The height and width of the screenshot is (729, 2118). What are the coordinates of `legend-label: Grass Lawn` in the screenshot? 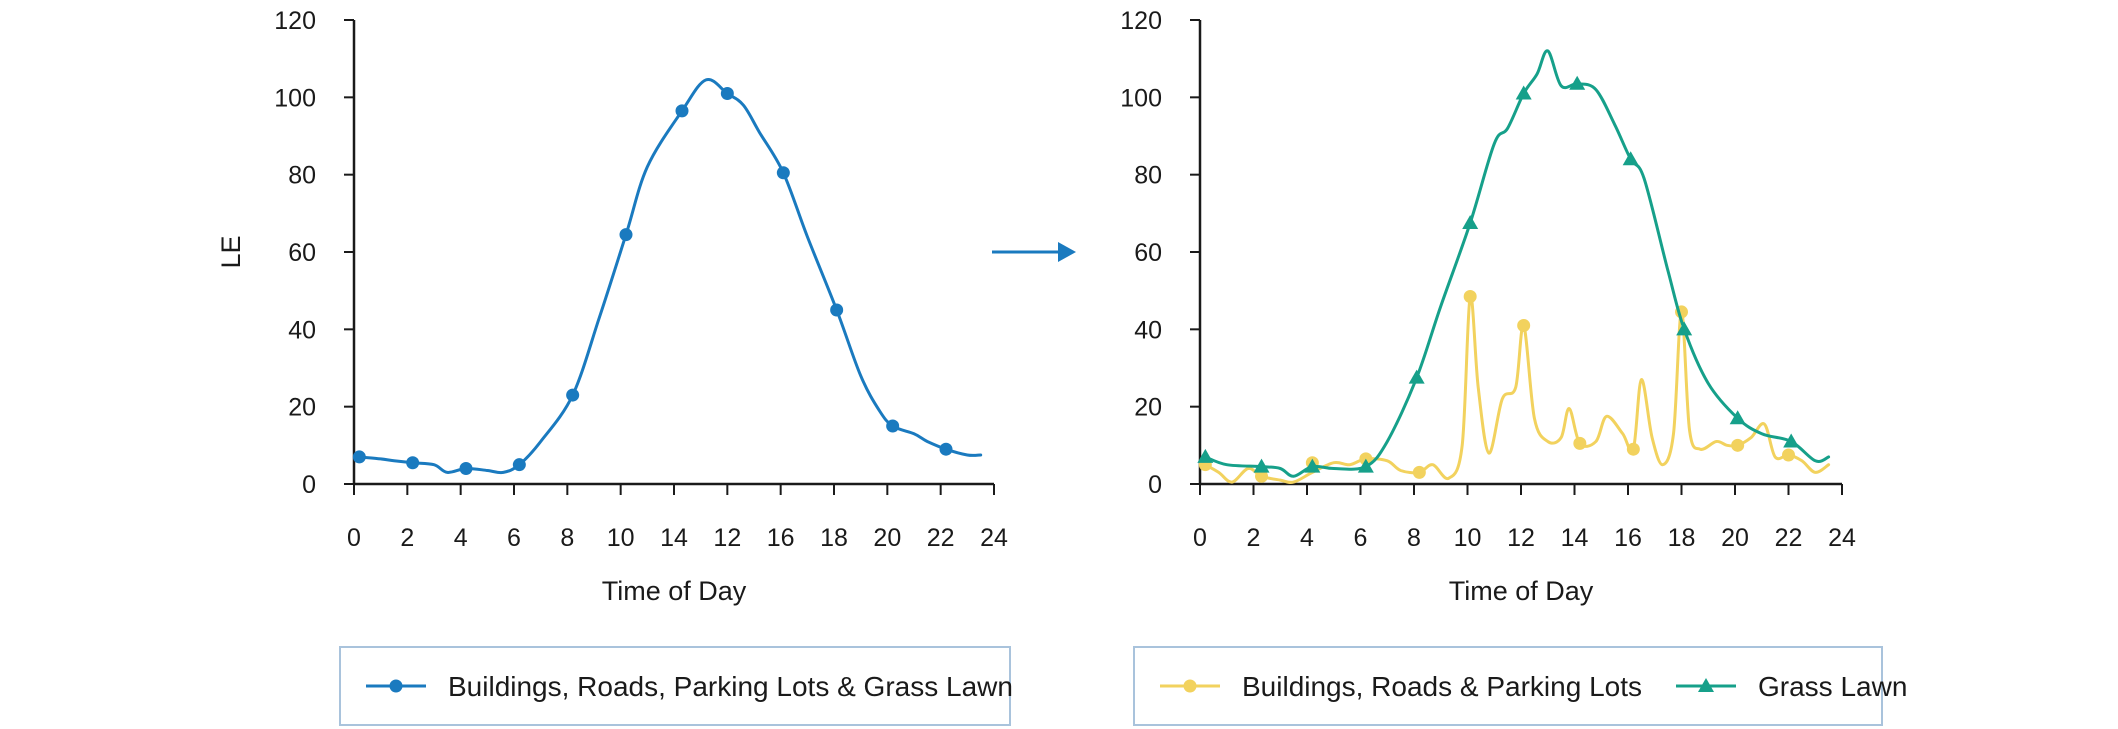 It's located at (1832, 686).